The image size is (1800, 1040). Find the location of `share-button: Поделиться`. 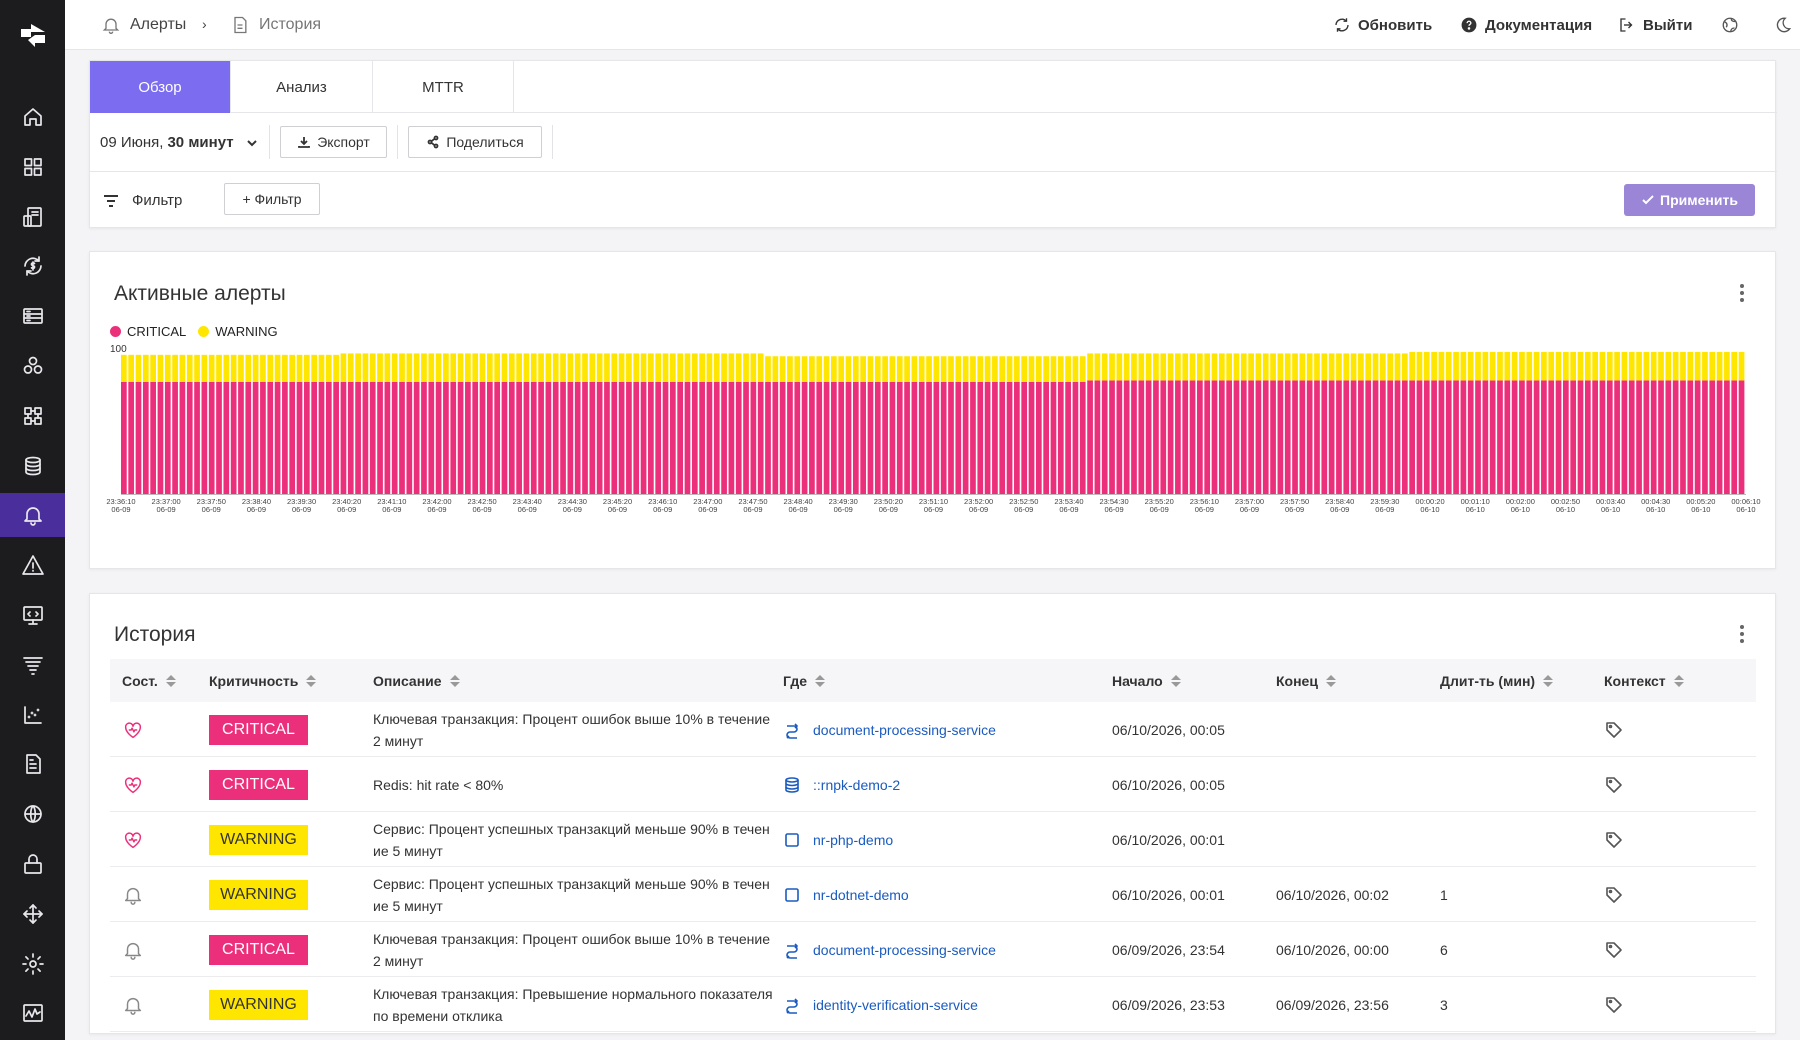

share-button: Поделиться is located at coordinates (475, 142).